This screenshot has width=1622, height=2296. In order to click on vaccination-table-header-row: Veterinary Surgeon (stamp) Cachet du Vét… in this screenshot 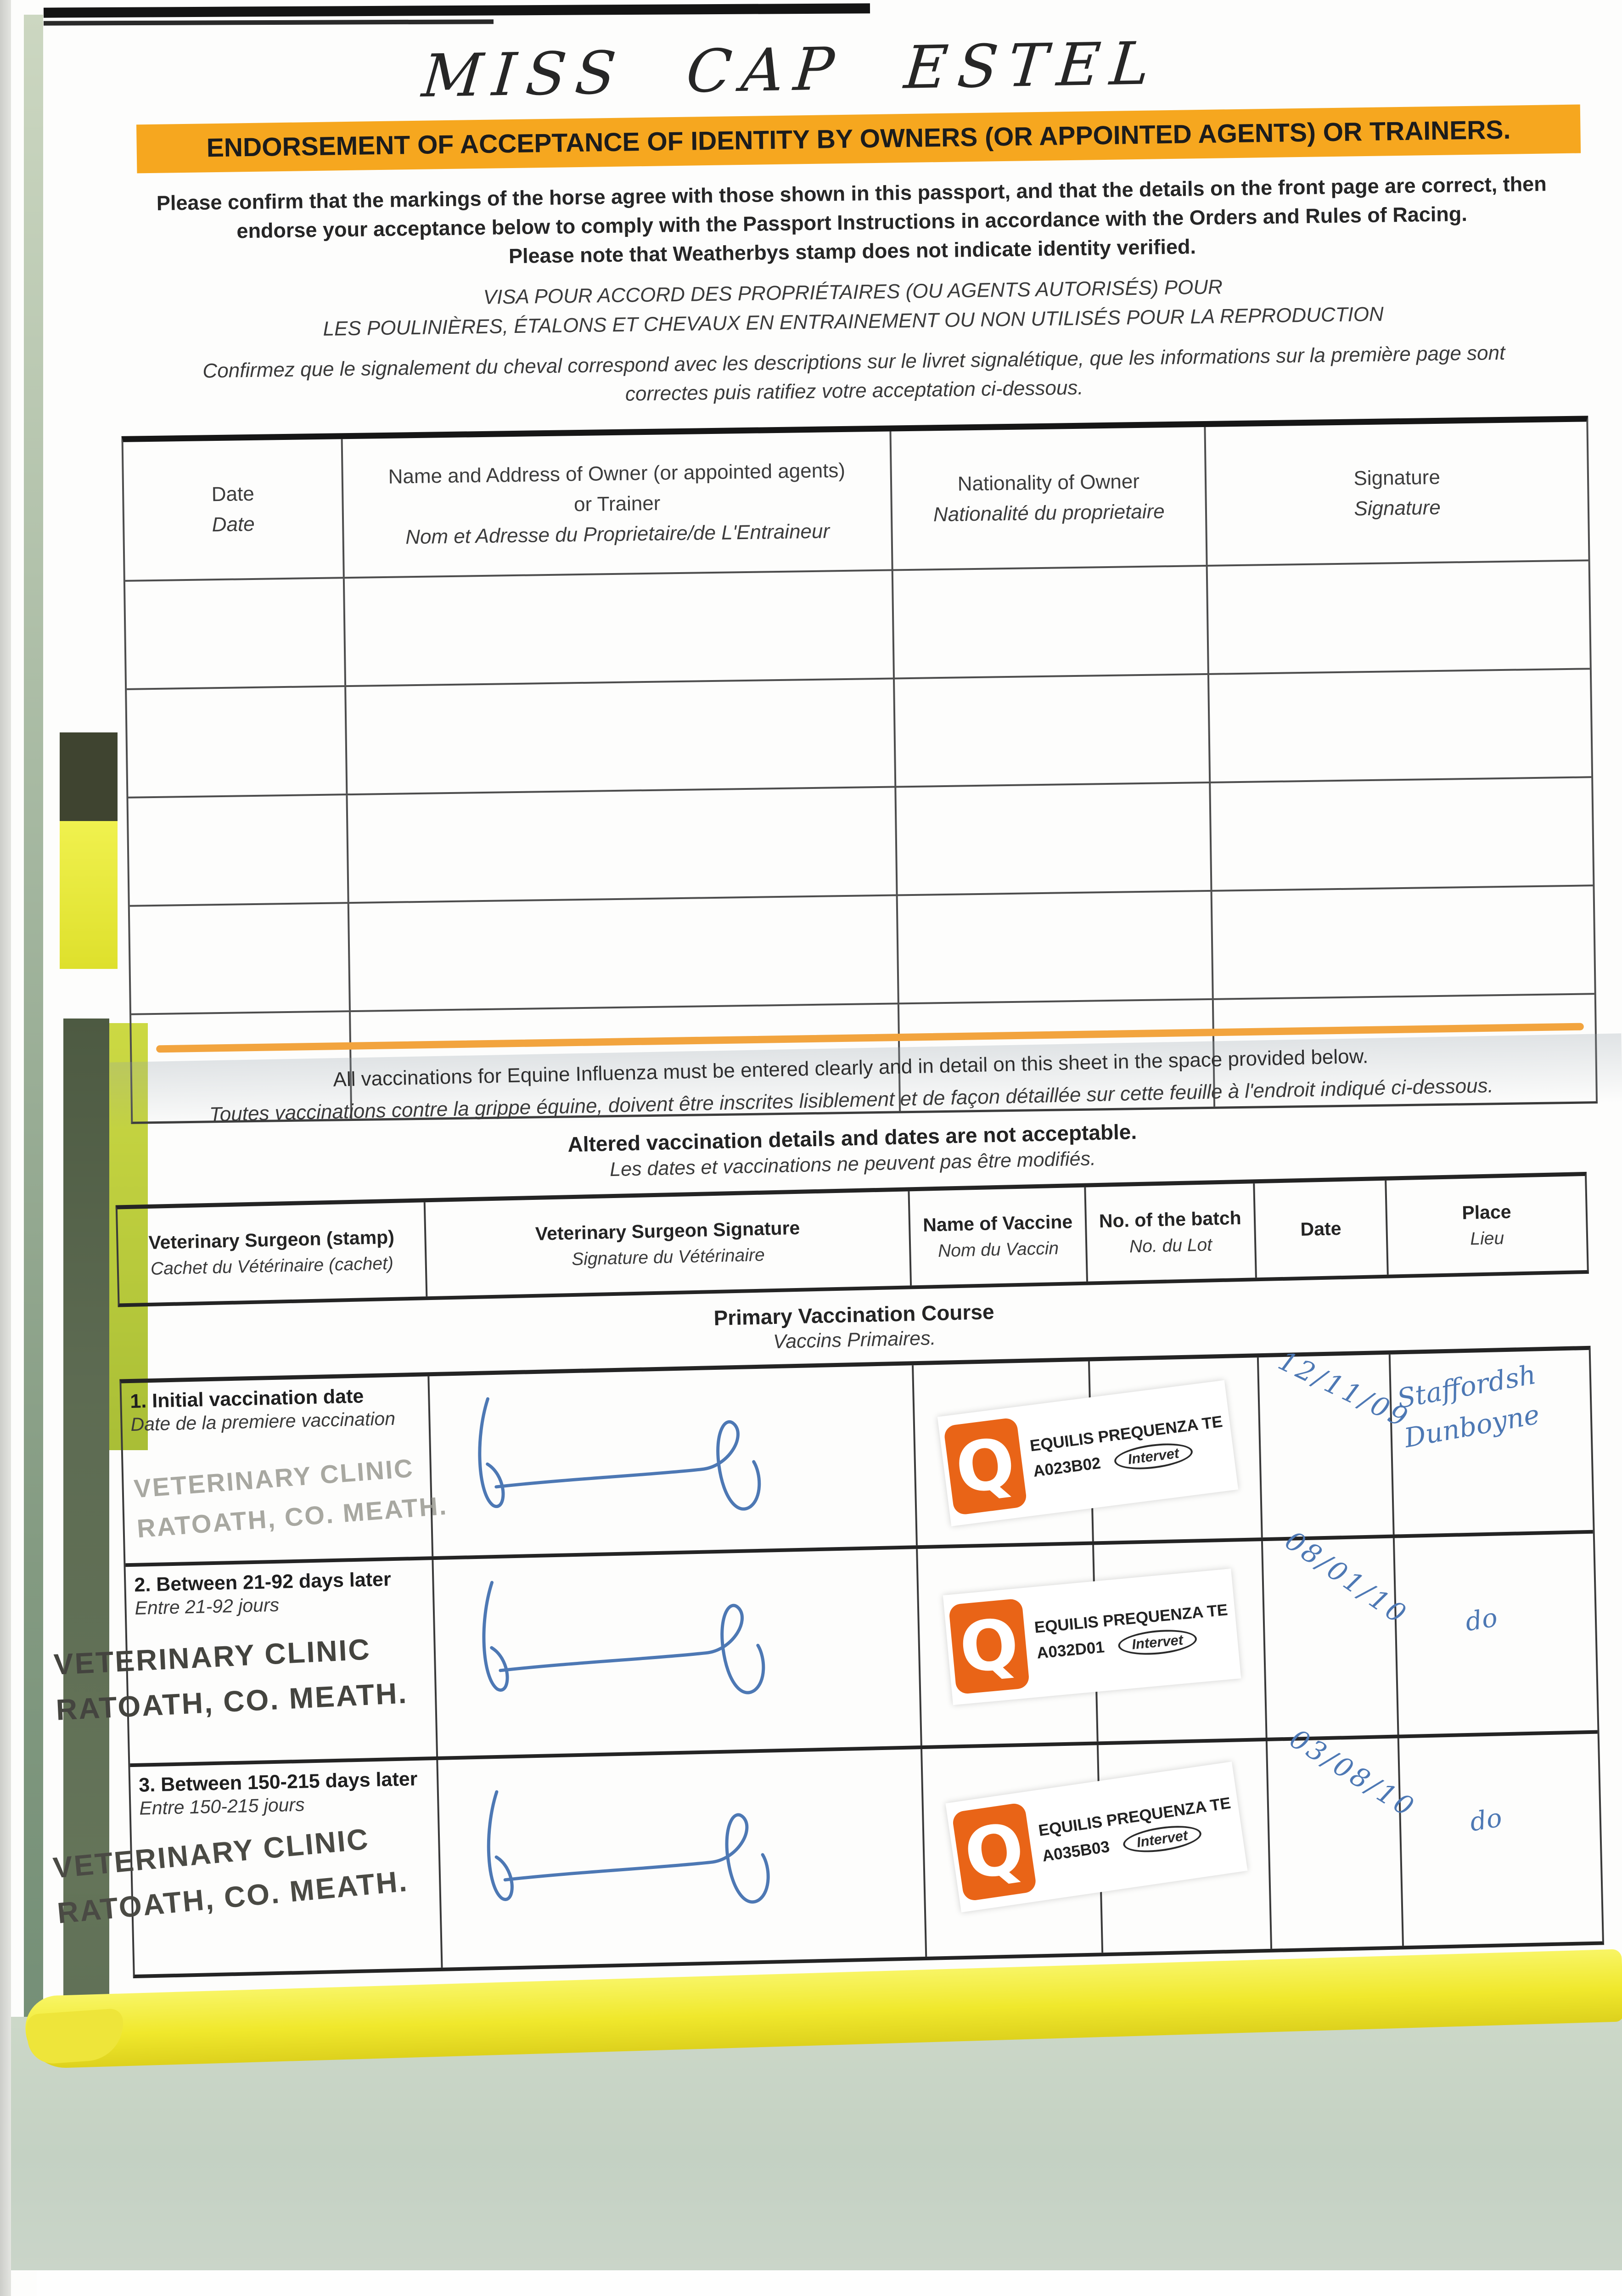, I will do `click(852, 1239)`.